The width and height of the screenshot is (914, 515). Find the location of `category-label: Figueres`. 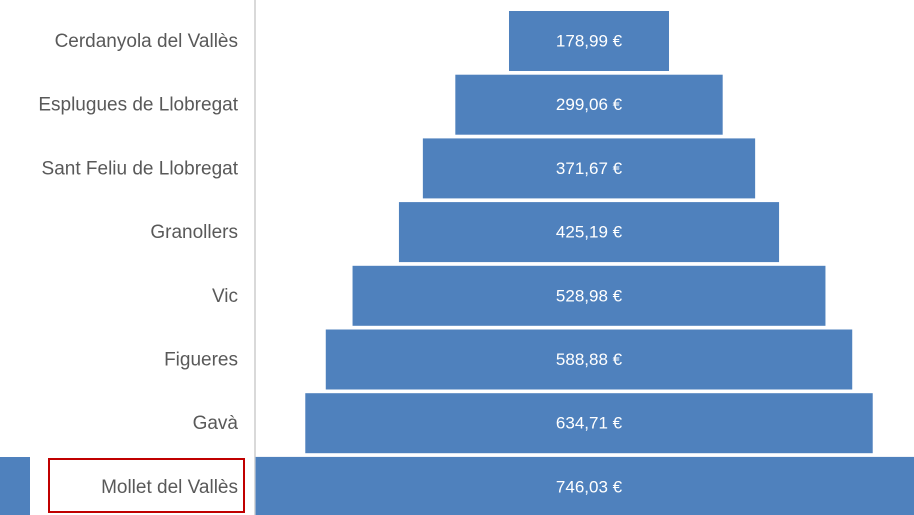

category-label: Figueres is located at coordinates (201, 360).